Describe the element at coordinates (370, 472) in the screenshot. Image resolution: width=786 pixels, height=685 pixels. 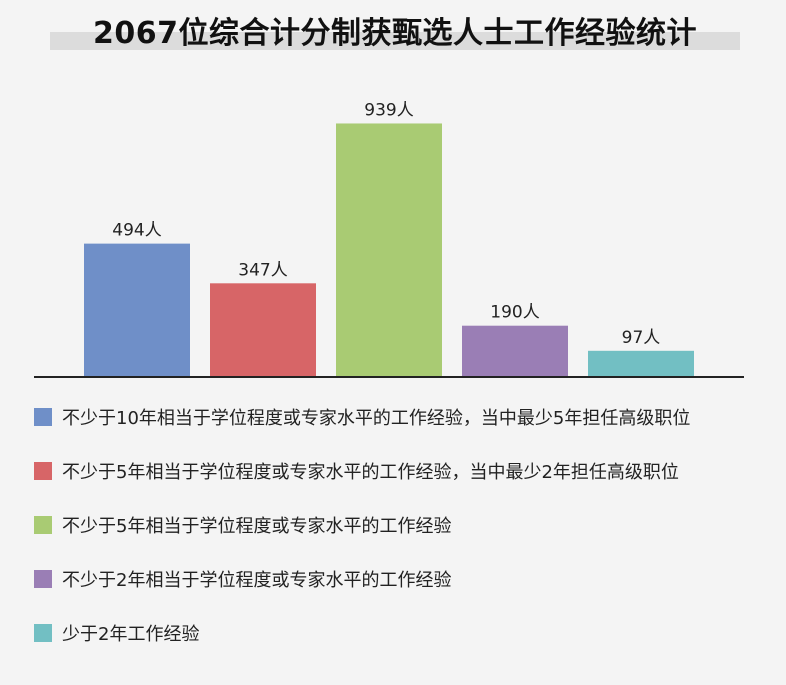
I see `legend-label: 不少于5年相当于学位程度或专家水平的工作经验，当中最少2年担任高级职位` at that location.